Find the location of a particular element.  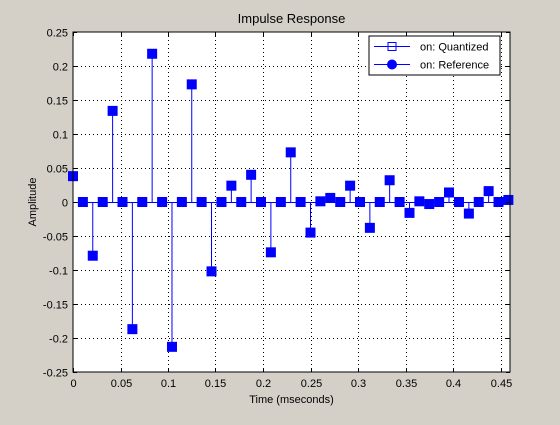

legend-marker-reference-circle is located at coordinates (392, 64).